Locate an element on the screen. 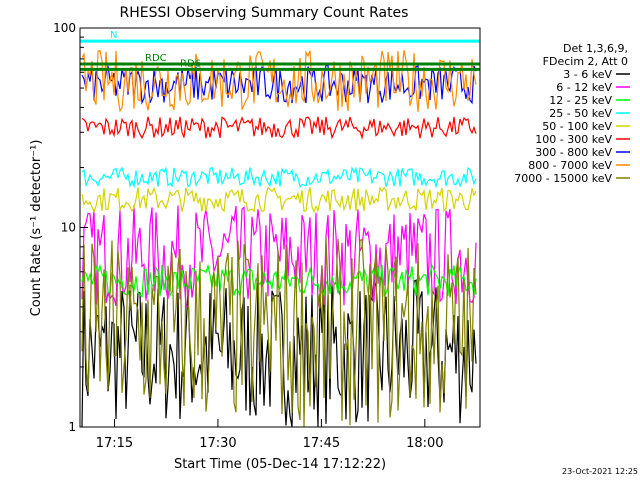  flag-label-1: RDC is located at coordinates (156, 58).